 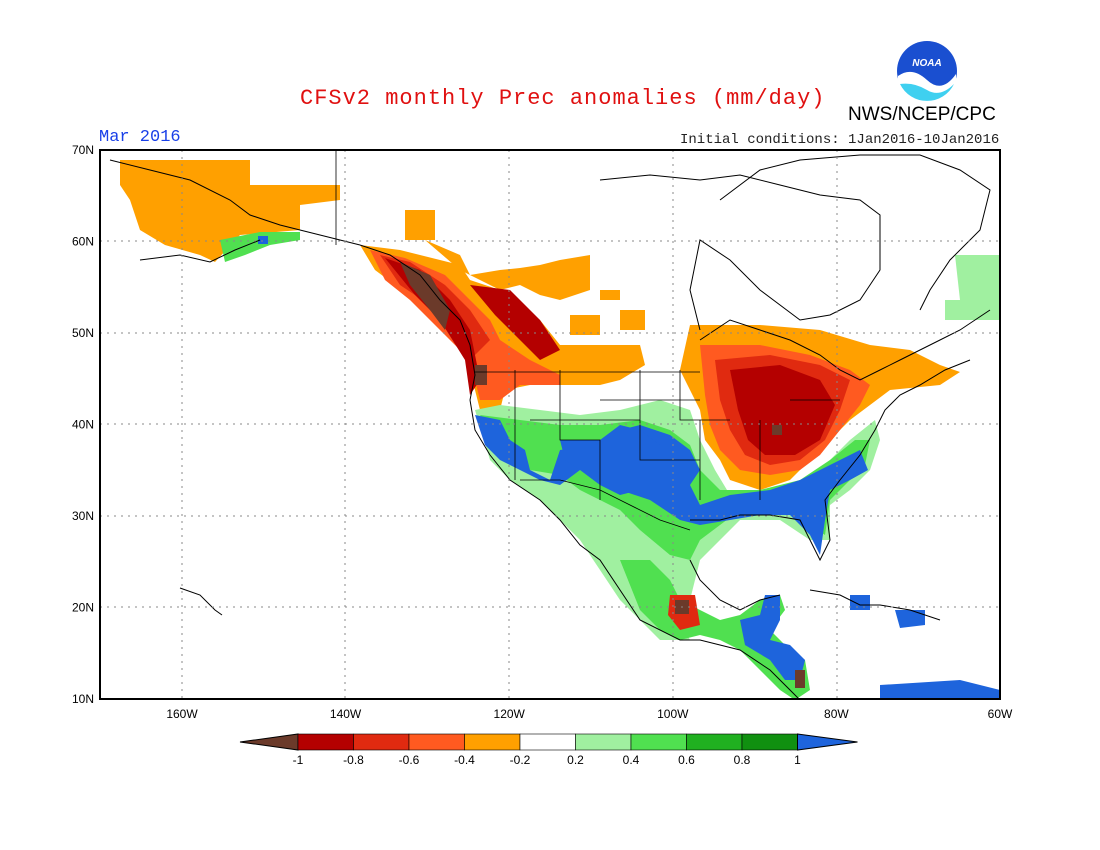 I want to click on colorbar-tick-label: 0.4, so click(x=631, y=760).